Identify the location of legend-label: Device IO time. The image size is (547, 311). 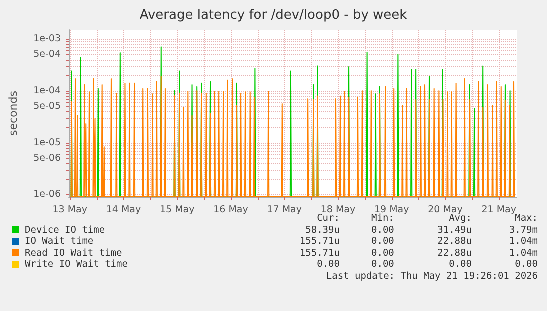
(65, 230).